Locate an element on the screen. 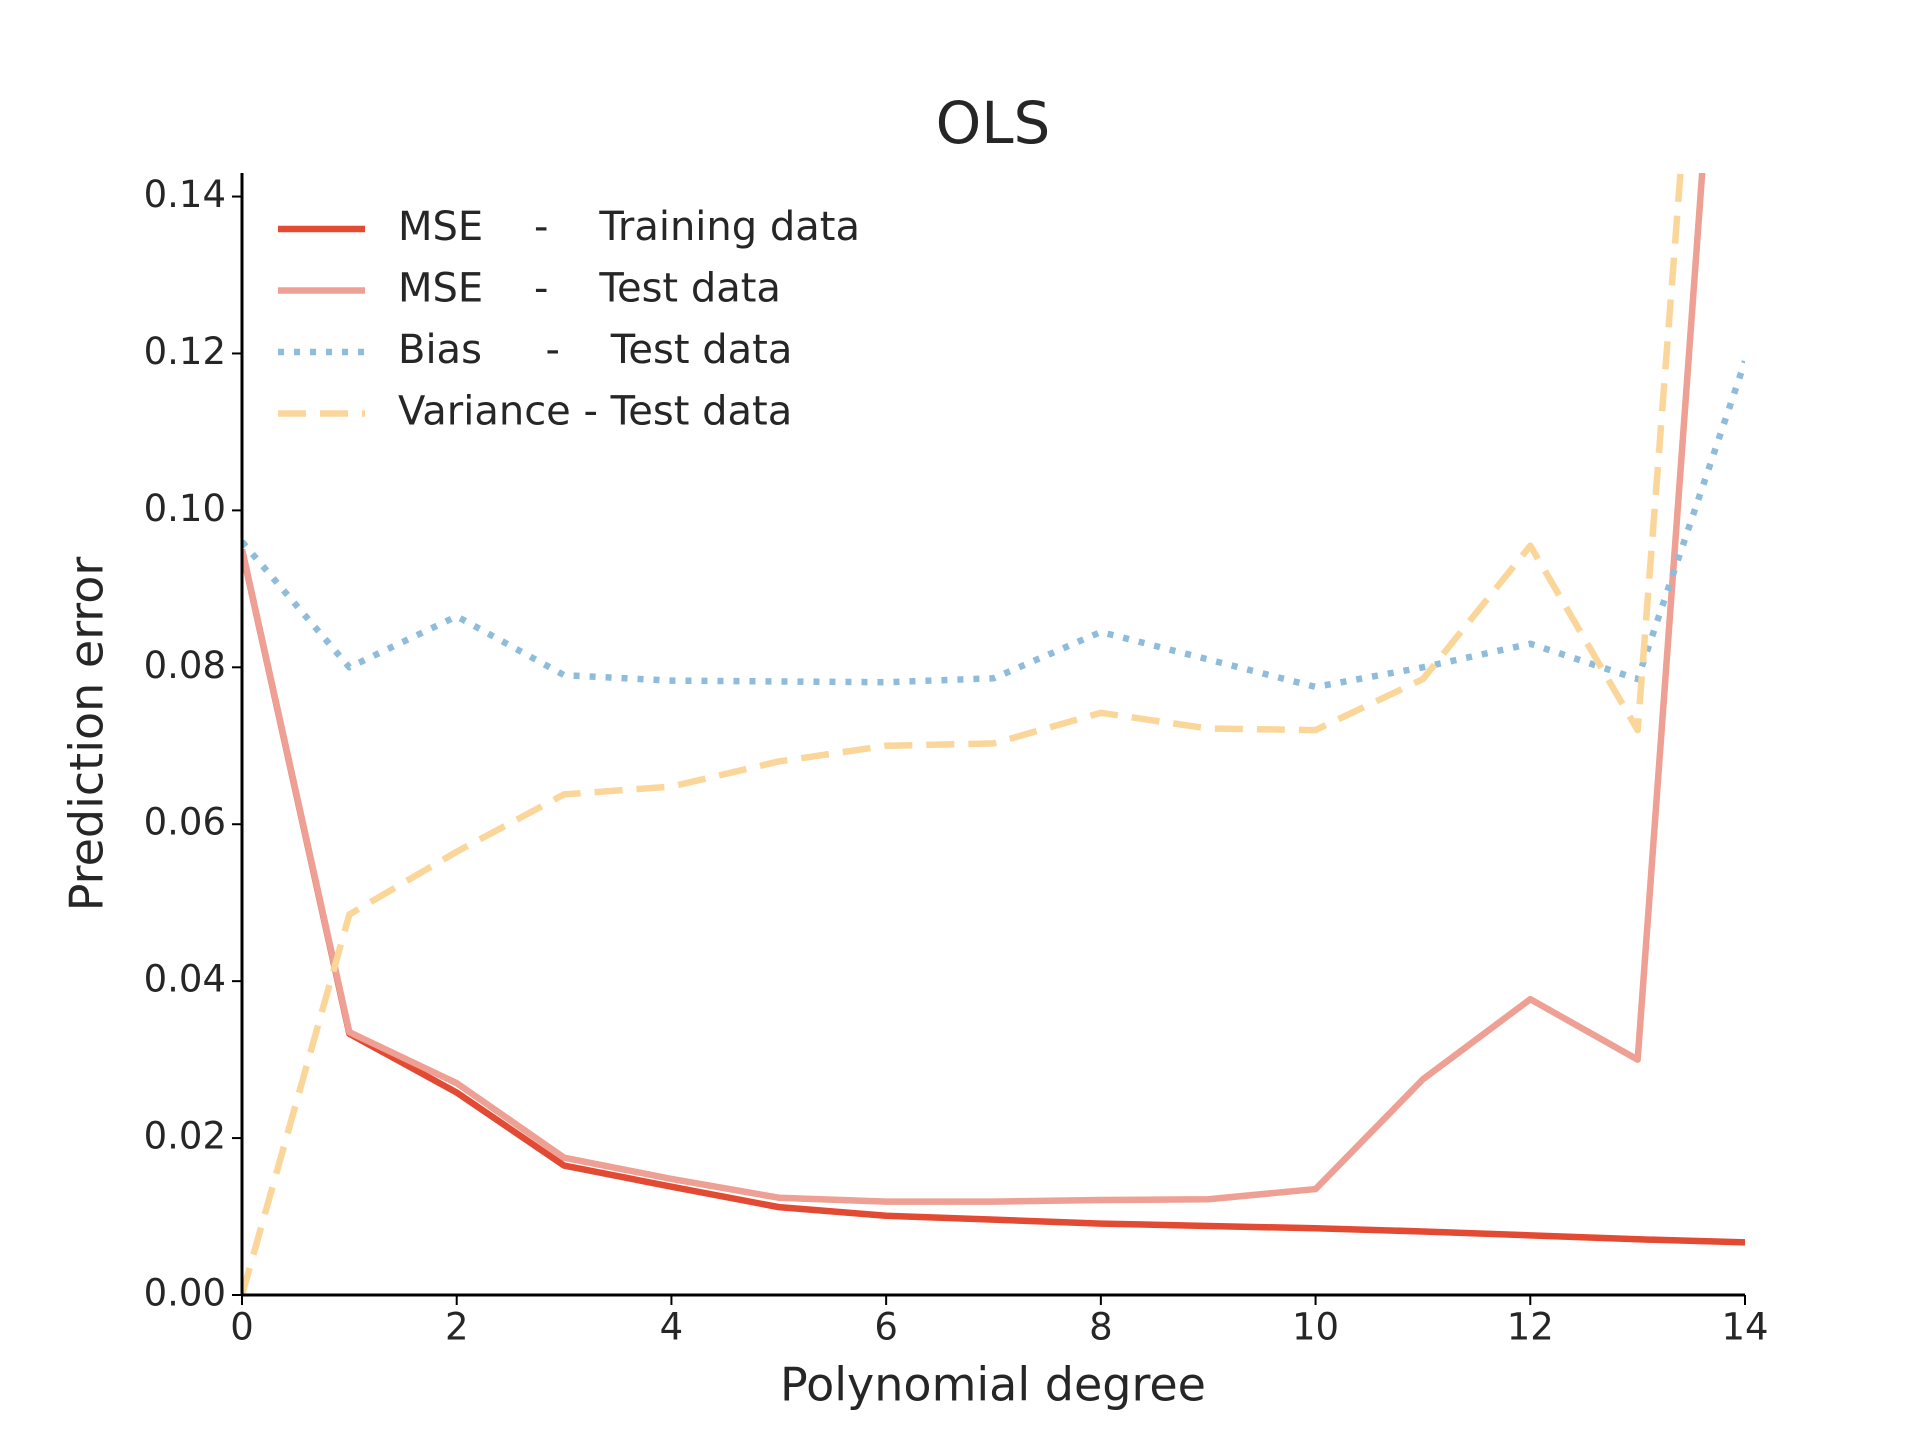 This screenshot has height=1440, width=1920. y-tick-label: 0.04 is located at coordinates (185, 979).